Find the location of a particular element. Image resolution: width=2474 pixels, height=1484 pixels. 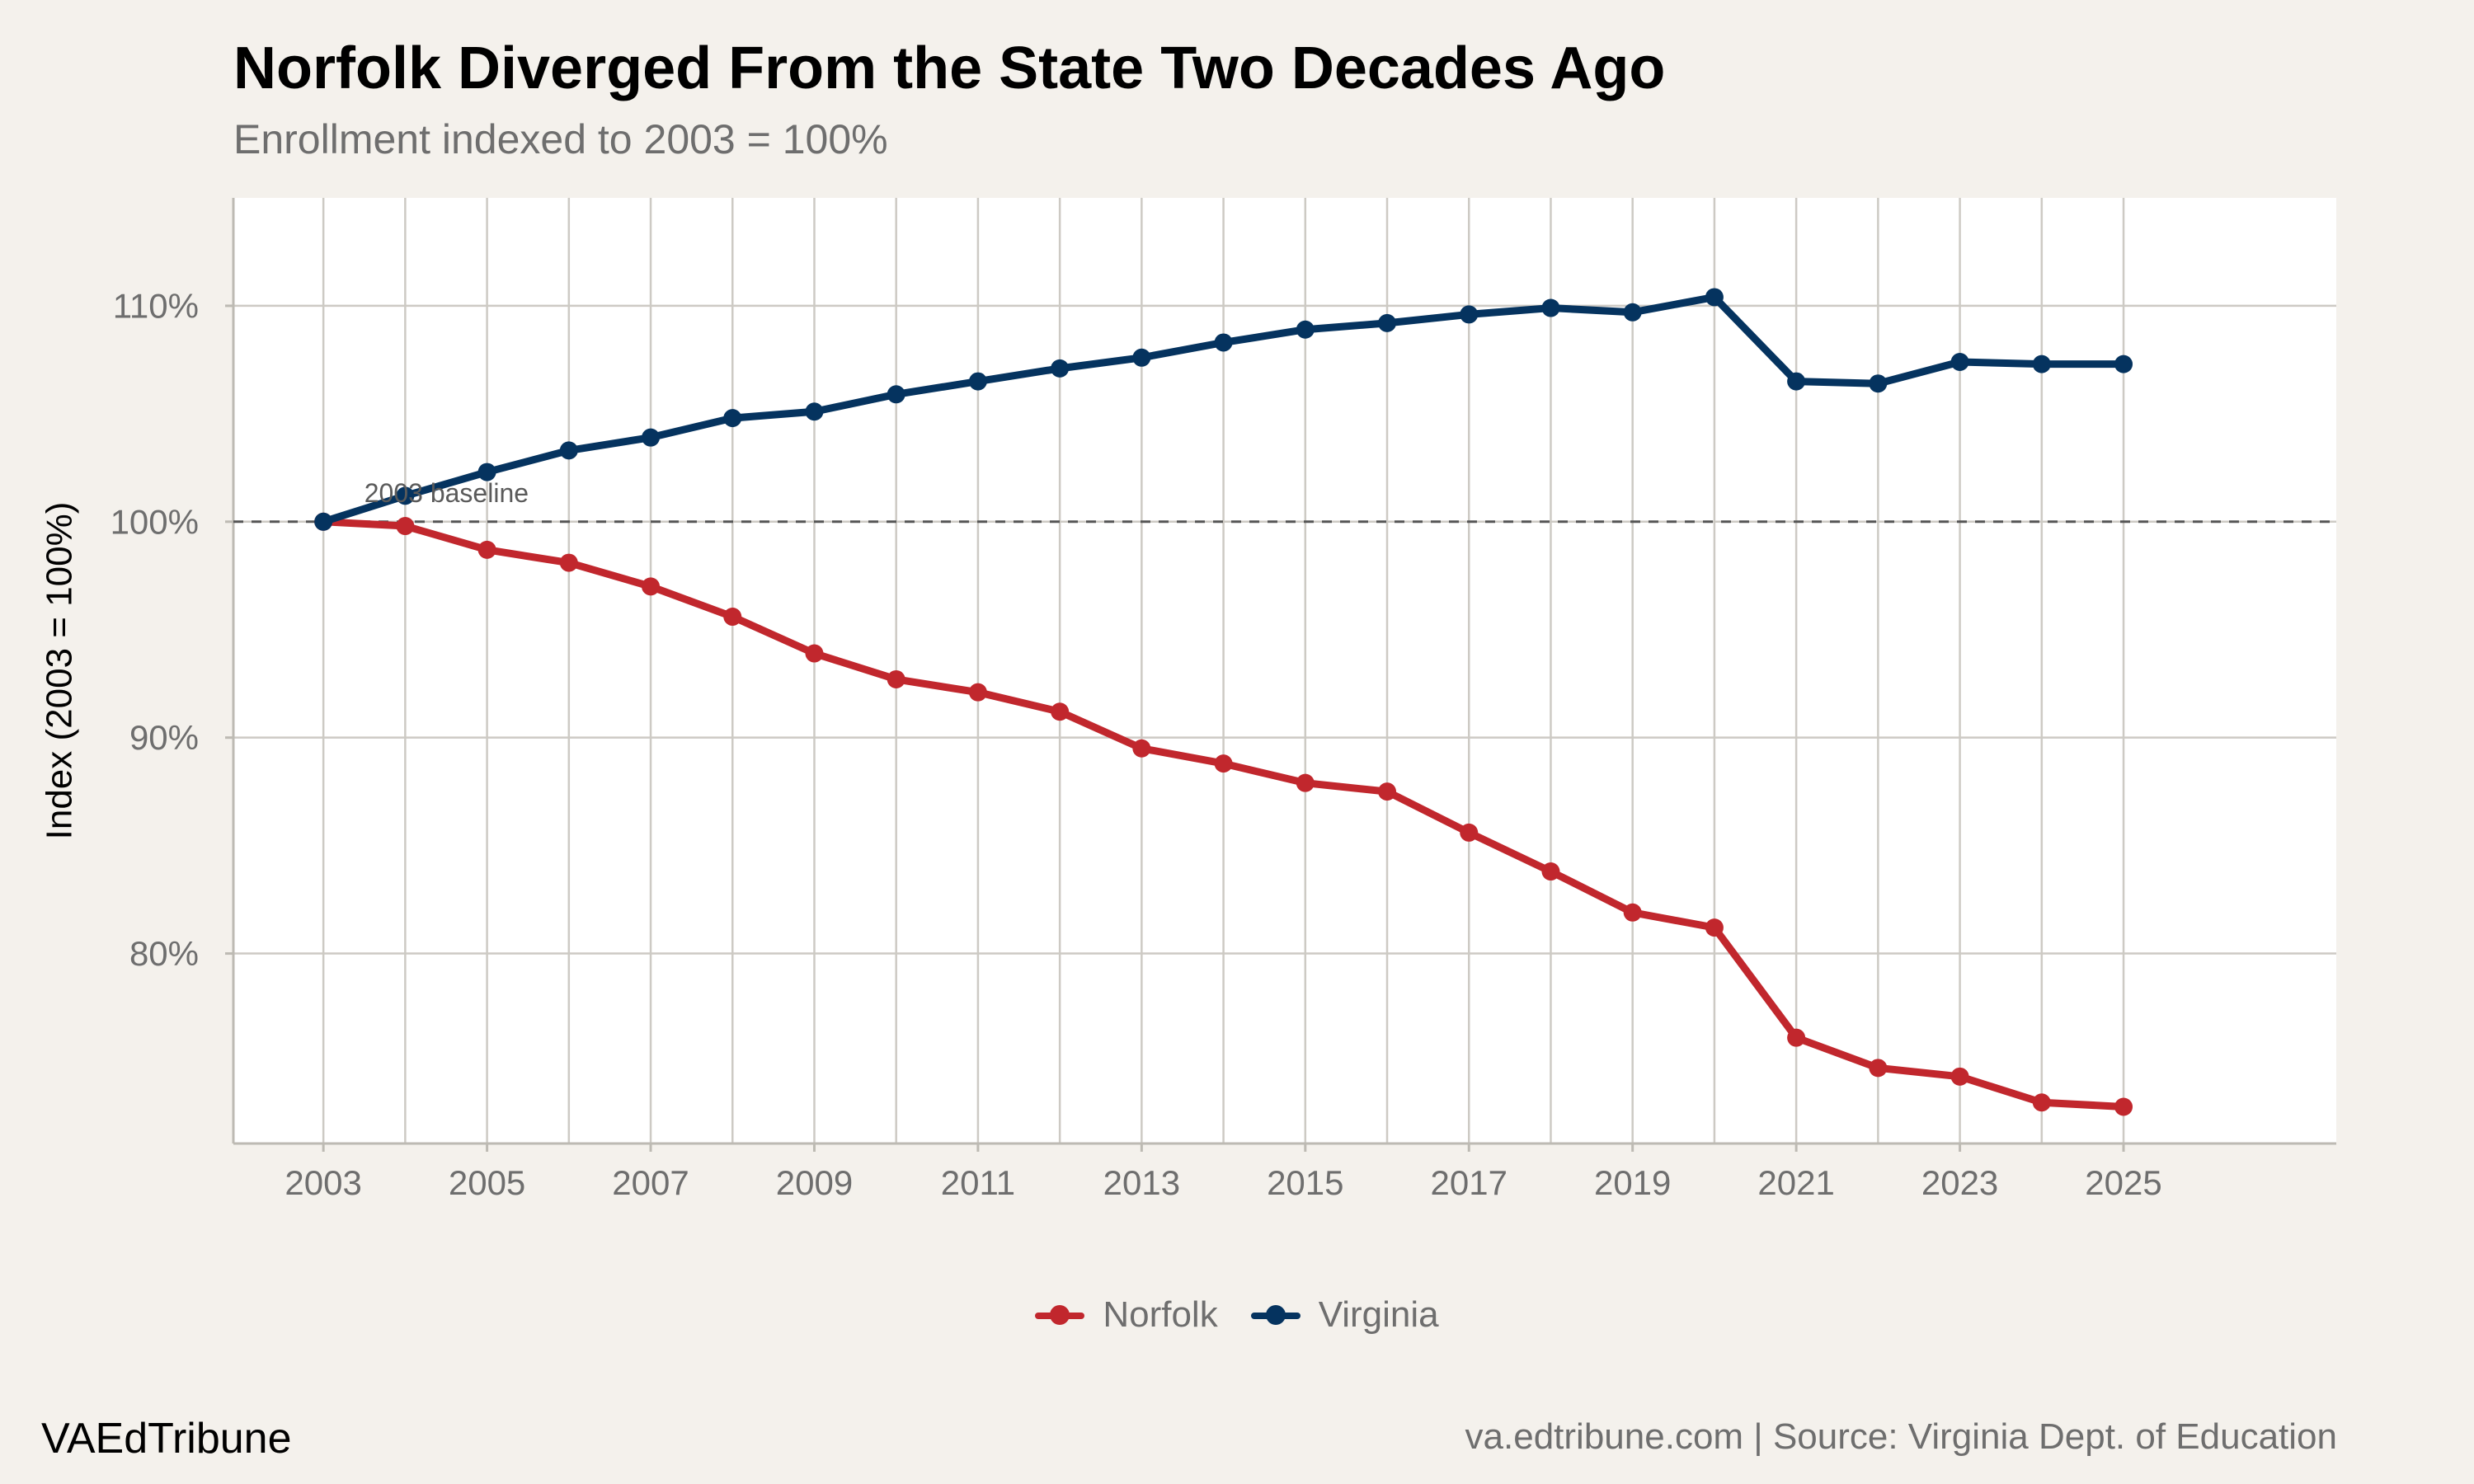

point-norfolk-2006 is located at coordinates (568, 562).